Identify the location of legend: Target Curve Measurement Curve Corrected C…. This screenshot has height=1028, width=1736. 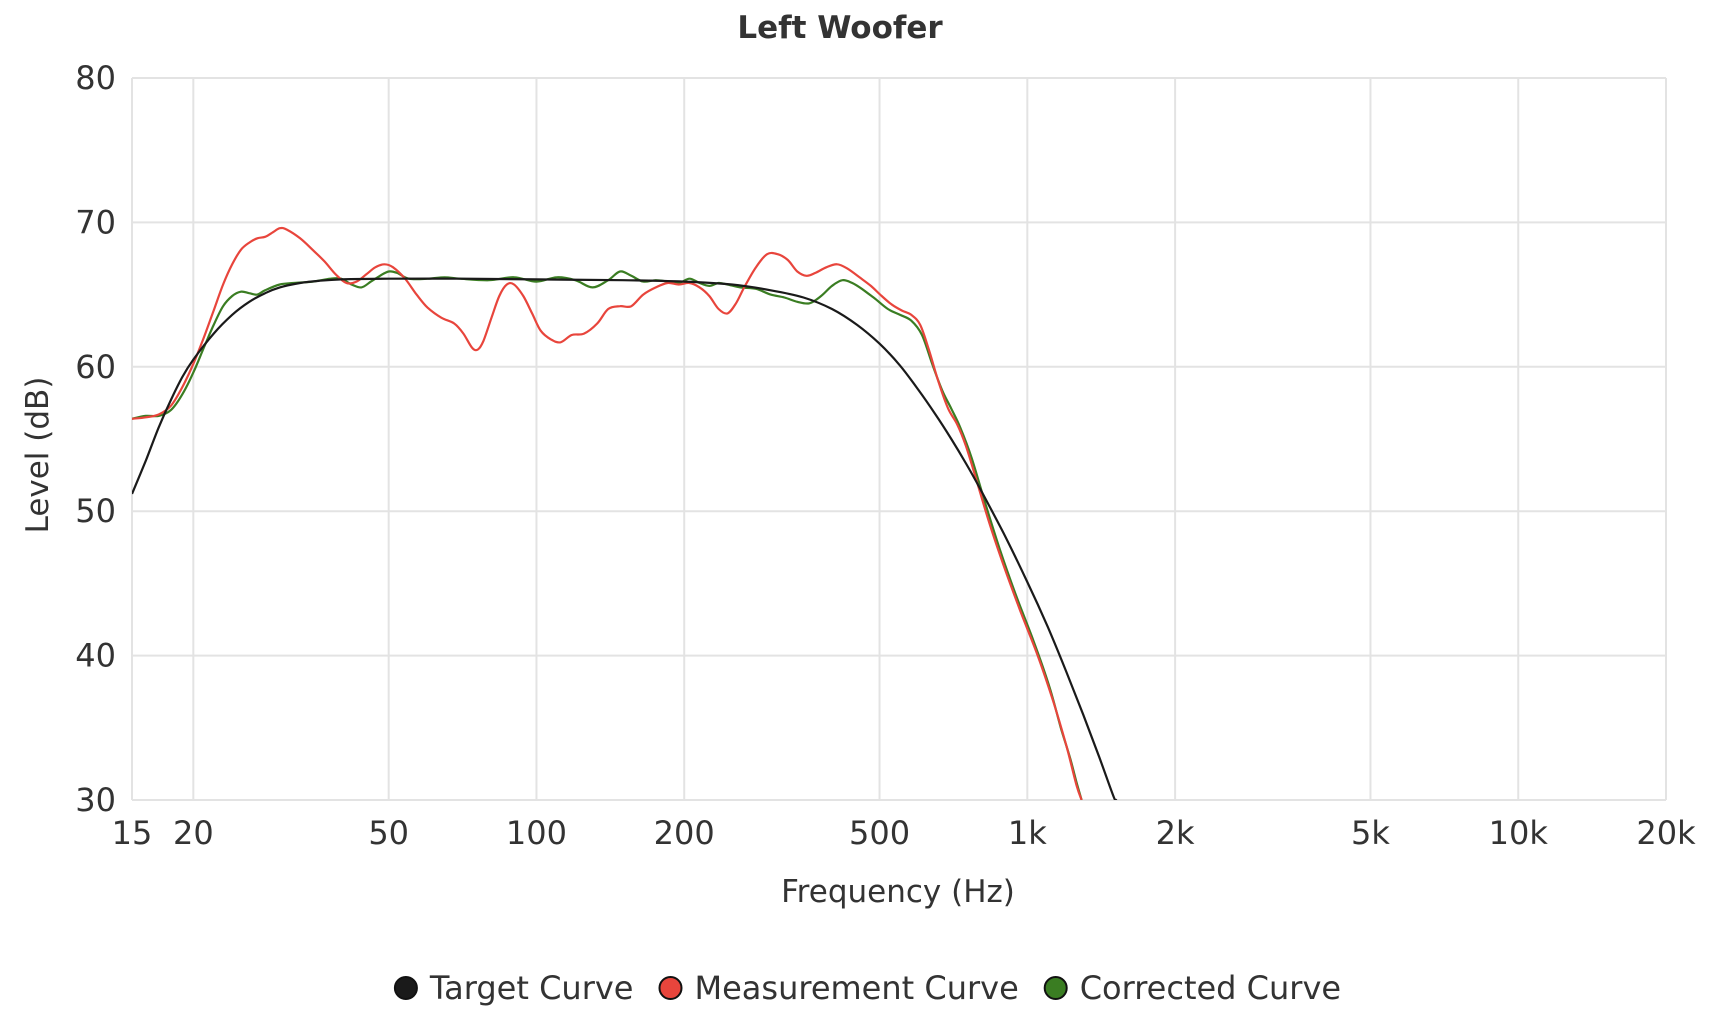
(867, 988).